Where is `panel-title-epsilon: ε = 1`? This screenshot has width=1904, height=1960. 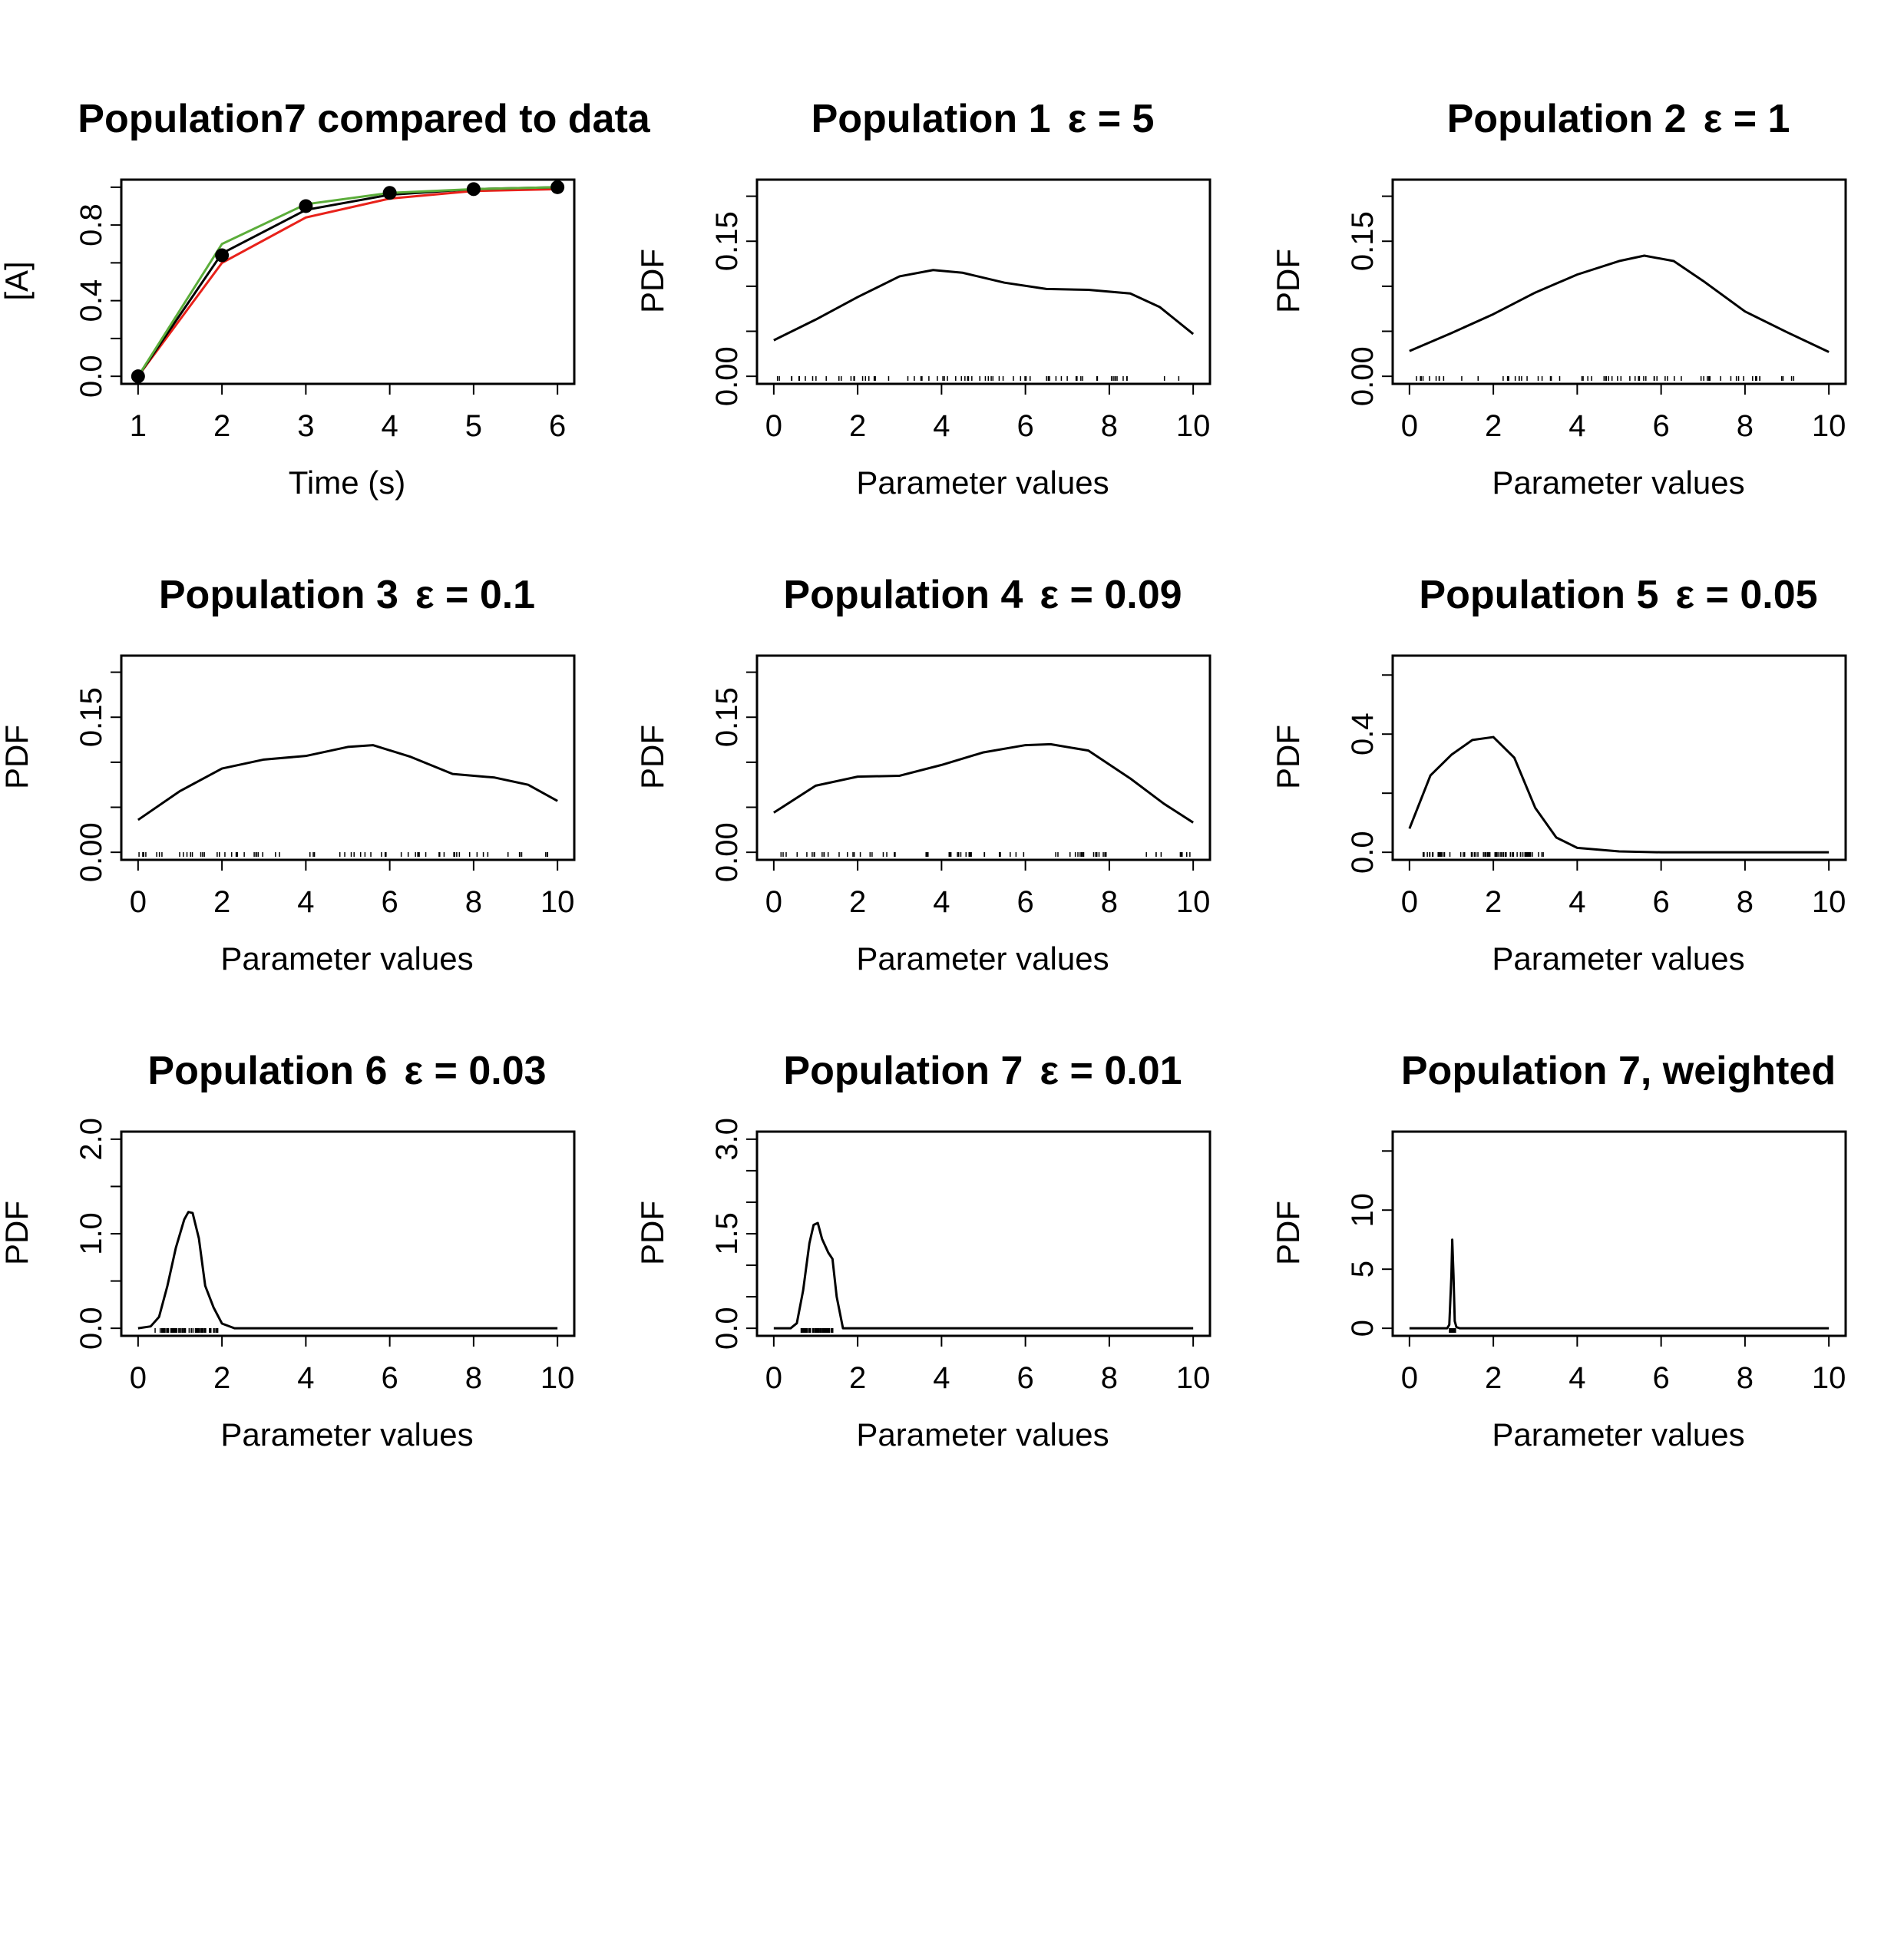
panel-title-epsilon: ε = 1 is located at coordinates (1747, 119).